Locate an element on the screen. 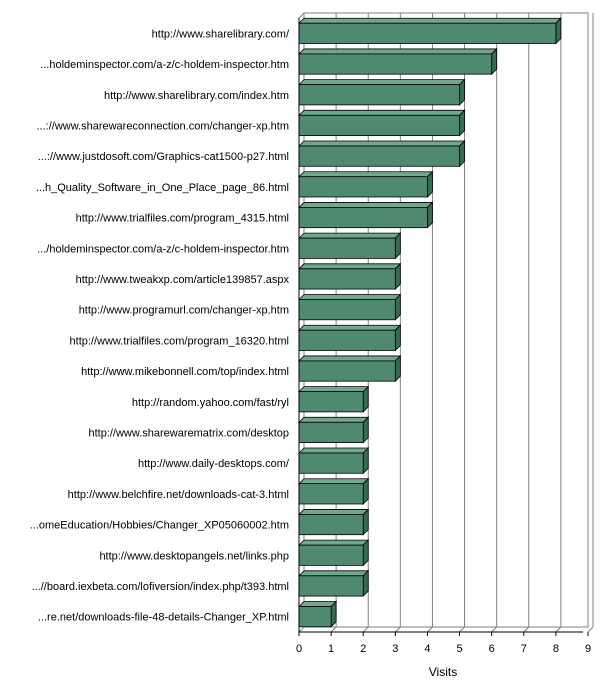 This screenshot has width=600, height=694. x-axis-title: Visits is located at coordinates (443, 672).